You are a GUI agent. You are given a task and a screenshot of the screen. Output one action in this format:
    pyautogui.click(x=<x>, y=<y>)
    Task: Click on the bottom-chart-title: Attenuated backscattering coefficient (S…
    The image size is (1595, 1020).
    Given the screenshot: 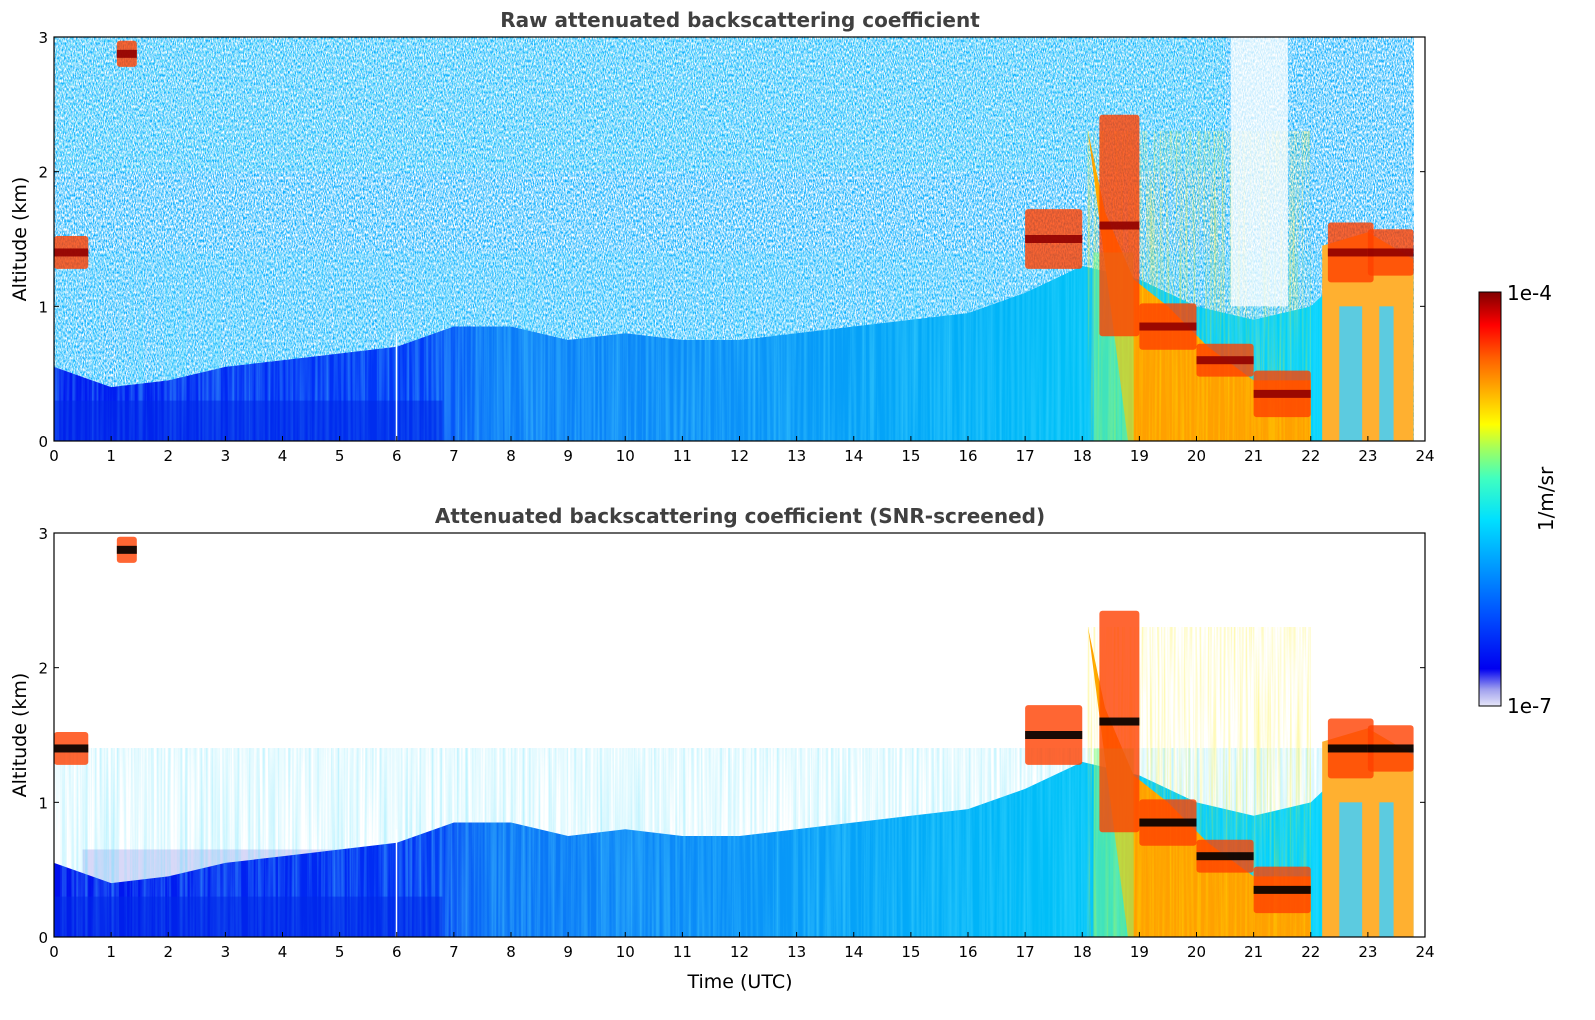 What is the action you would take?
    pyautogui.click(x=740, y=516)
    